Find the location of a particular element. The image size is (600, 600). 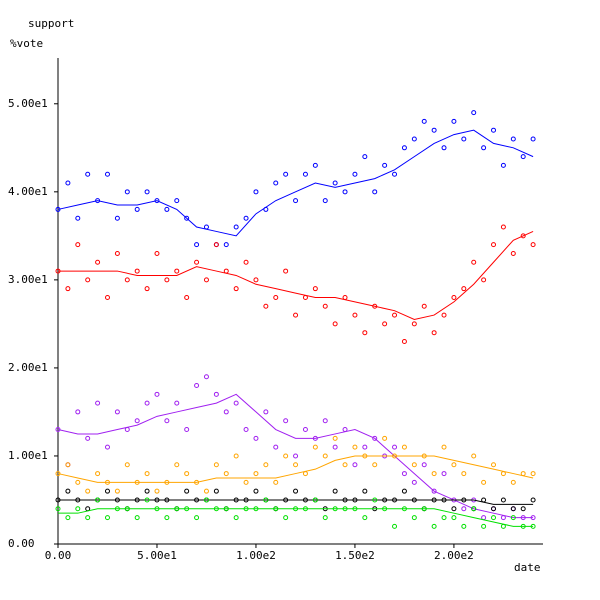

x-axis-label: date is located at coordinates (527, 567).